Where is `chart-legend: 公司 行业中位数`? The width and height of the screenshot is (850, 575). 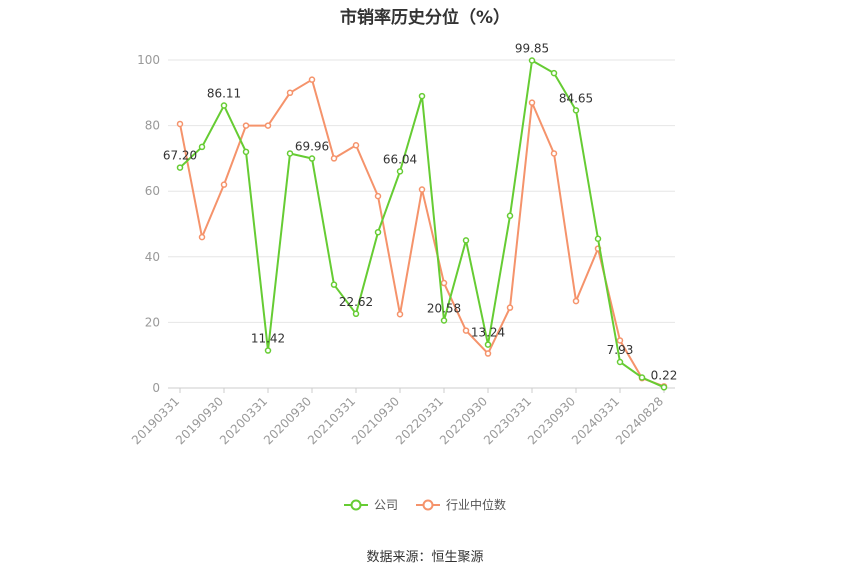
chart-legend: 公司 行业中位数 is located at coordinates (425, 504).